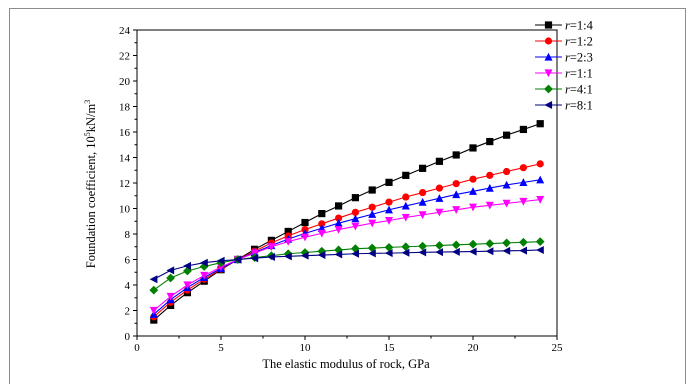 Image resolution: width=696 pixels, height=384 pixels. Describe the element at coordinates (474, 348) in the screenshot. I see `x-tick-label: 20` at that location.